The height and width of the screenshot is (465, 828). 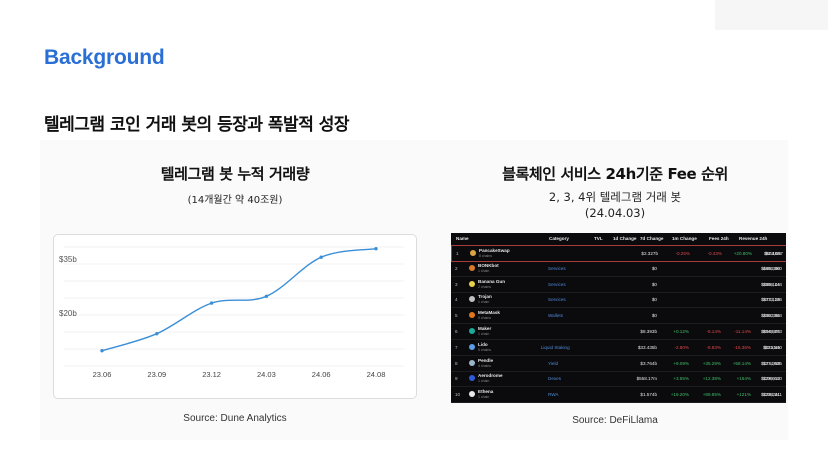 I want to click on header-revenue-24h: Revenue 24h, so click(x=753, y=238).